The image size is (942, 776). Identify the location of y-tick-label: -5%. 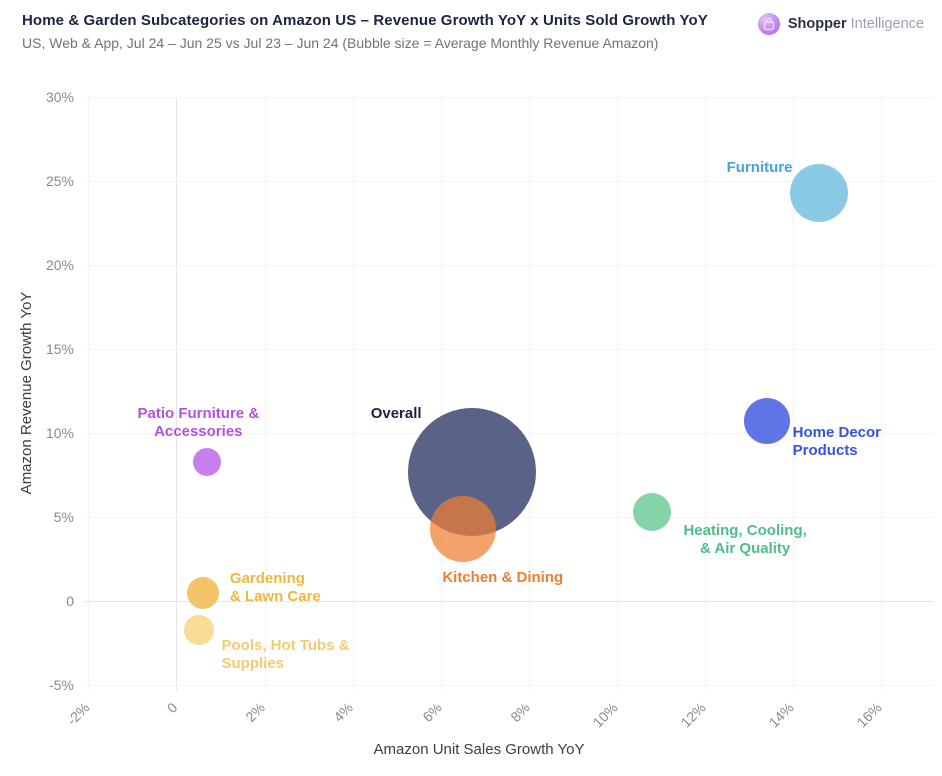
(61, 684).